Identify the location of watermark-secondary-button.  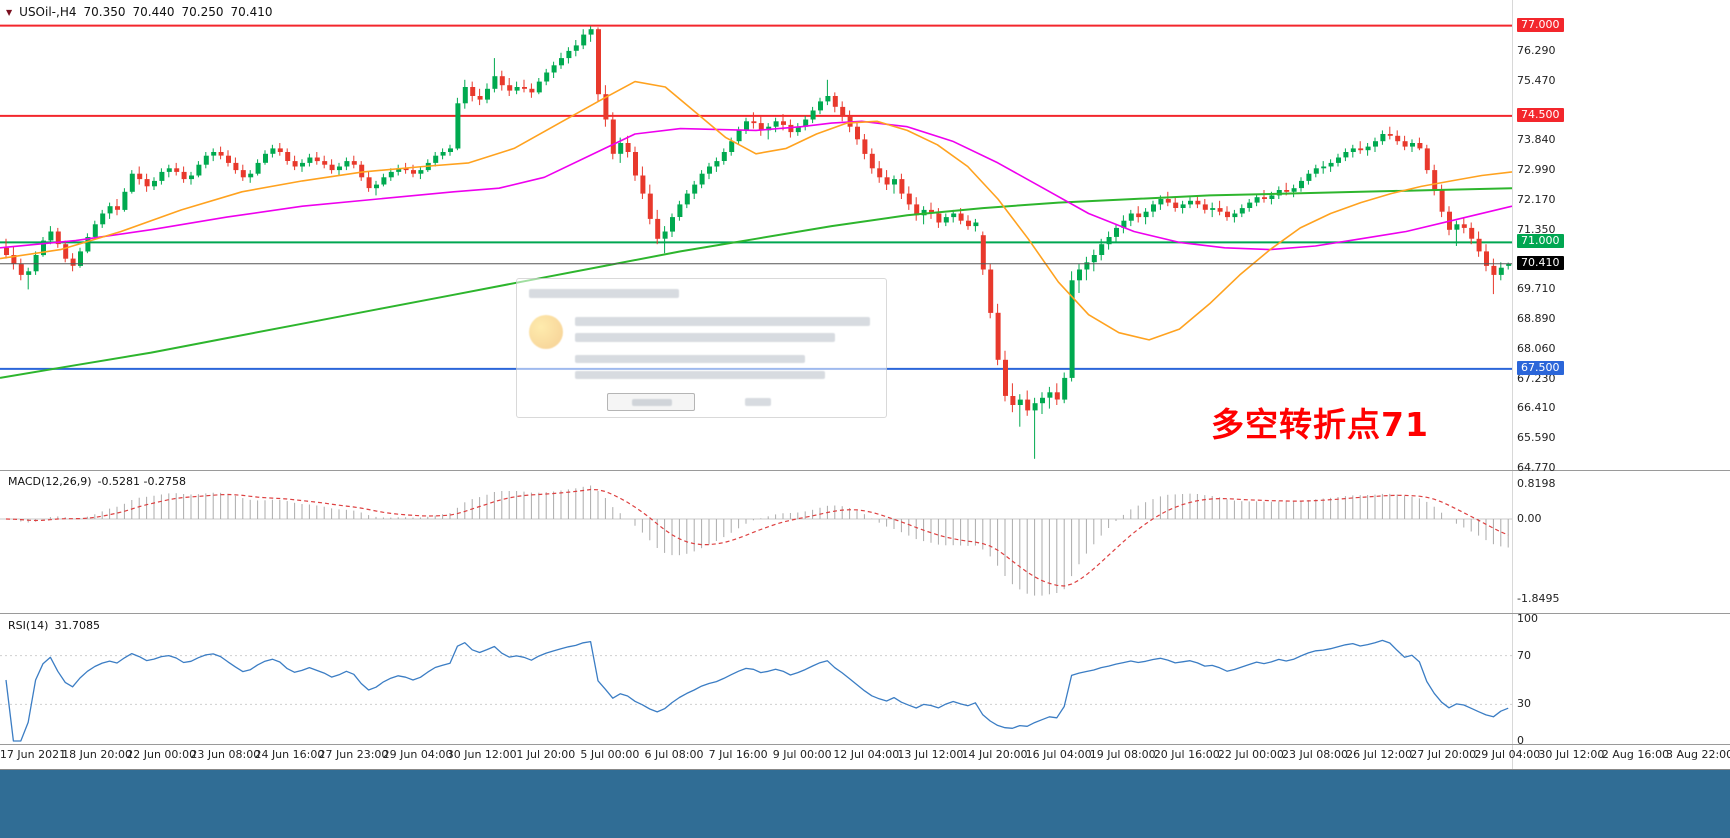
(758, 402).